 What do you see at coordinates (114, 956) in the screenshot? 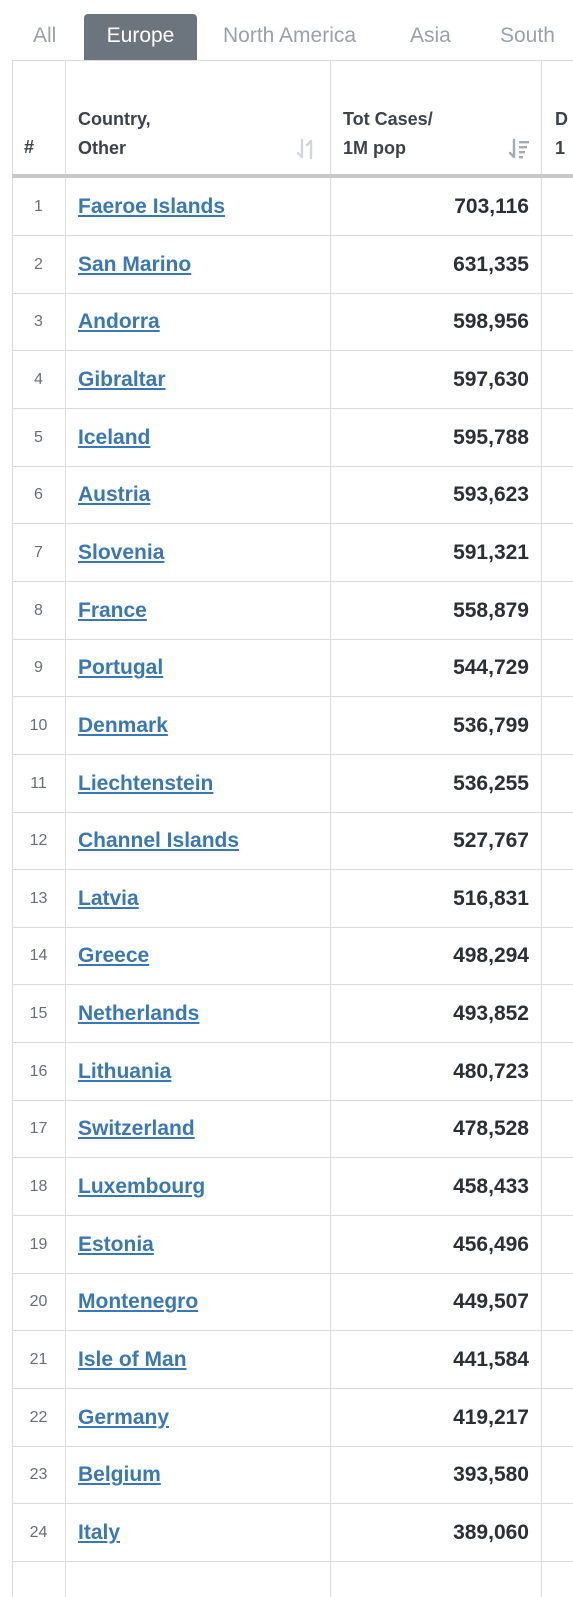
I see `country-link: Greece` at bounding box center [114, 956].